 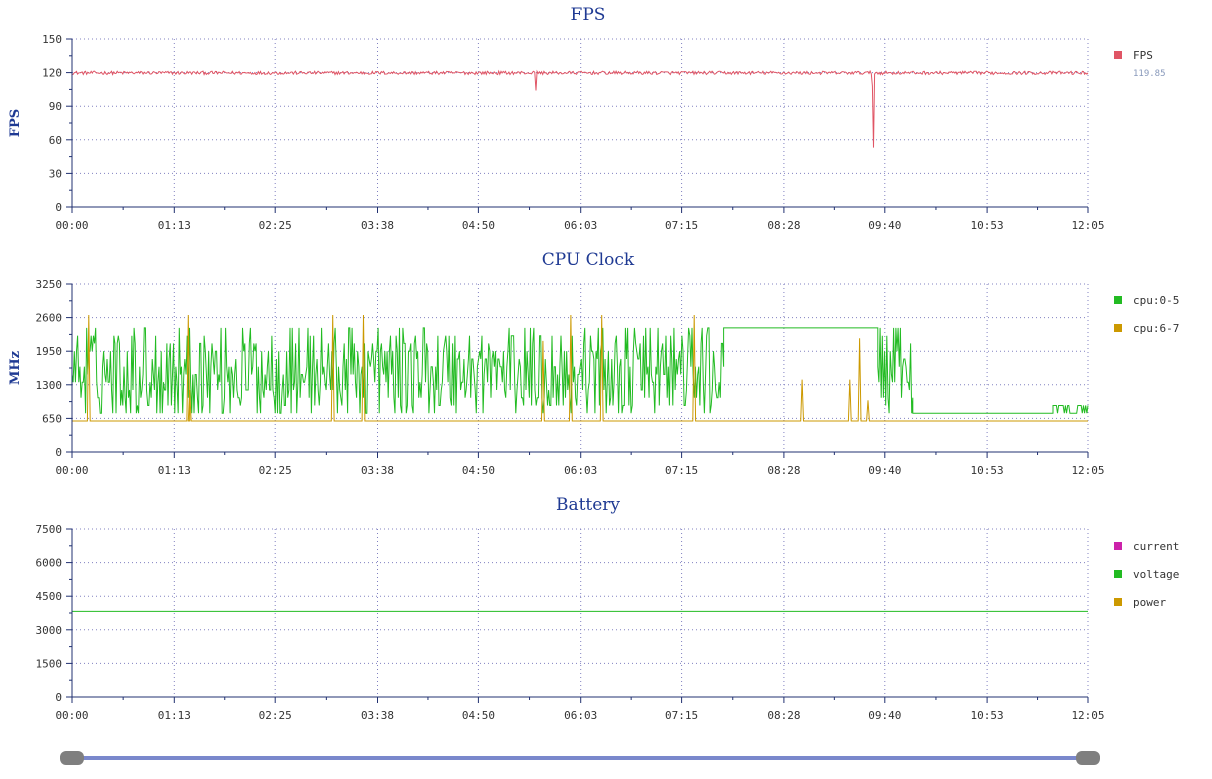 I want to click on y-tick-label: 1500, so click(x=49, y=663).